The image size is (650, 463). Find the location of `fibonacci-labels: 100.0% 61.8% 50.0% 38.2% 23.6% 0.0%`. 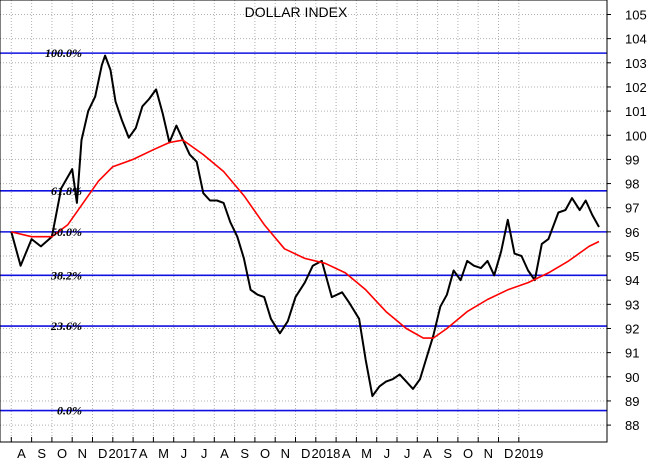

fibonacci-labels: 100.0% 61.8% 50.0% 38.2% 23.6% 0.0% is located at coordinates (63, 231).